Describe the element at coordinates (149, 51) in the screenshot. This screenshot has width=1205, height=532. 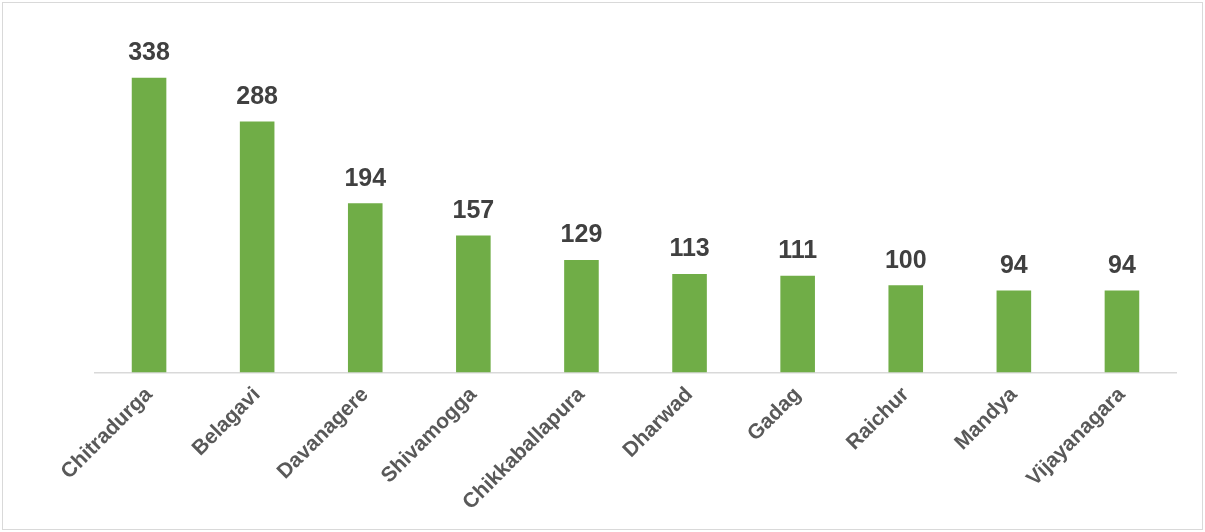
I see `data-label: 338` at that location.